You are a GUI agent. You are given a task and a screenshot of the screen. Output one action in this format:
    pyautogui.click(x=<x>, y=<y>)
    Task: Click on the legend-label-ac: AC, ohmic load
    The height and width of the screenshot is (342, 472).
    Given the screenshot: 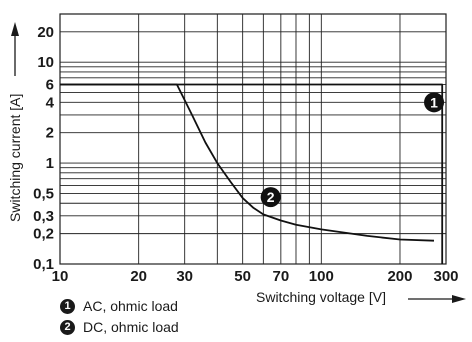 What is the action you would take?
    pyautogui.click(x=130, y=306)
    